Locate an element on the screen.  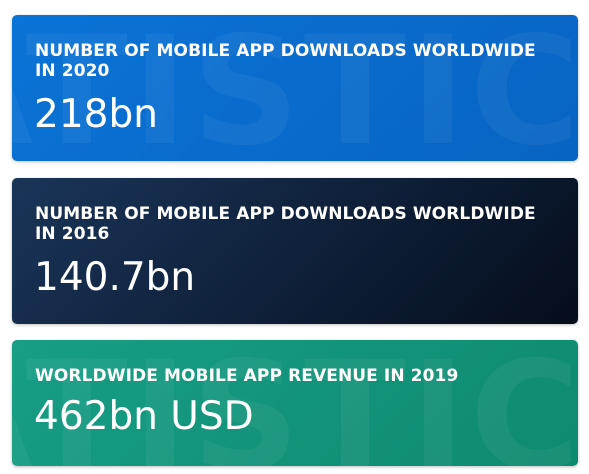
stat-card-value: 462bn USD is located at coordinates (144, 416).